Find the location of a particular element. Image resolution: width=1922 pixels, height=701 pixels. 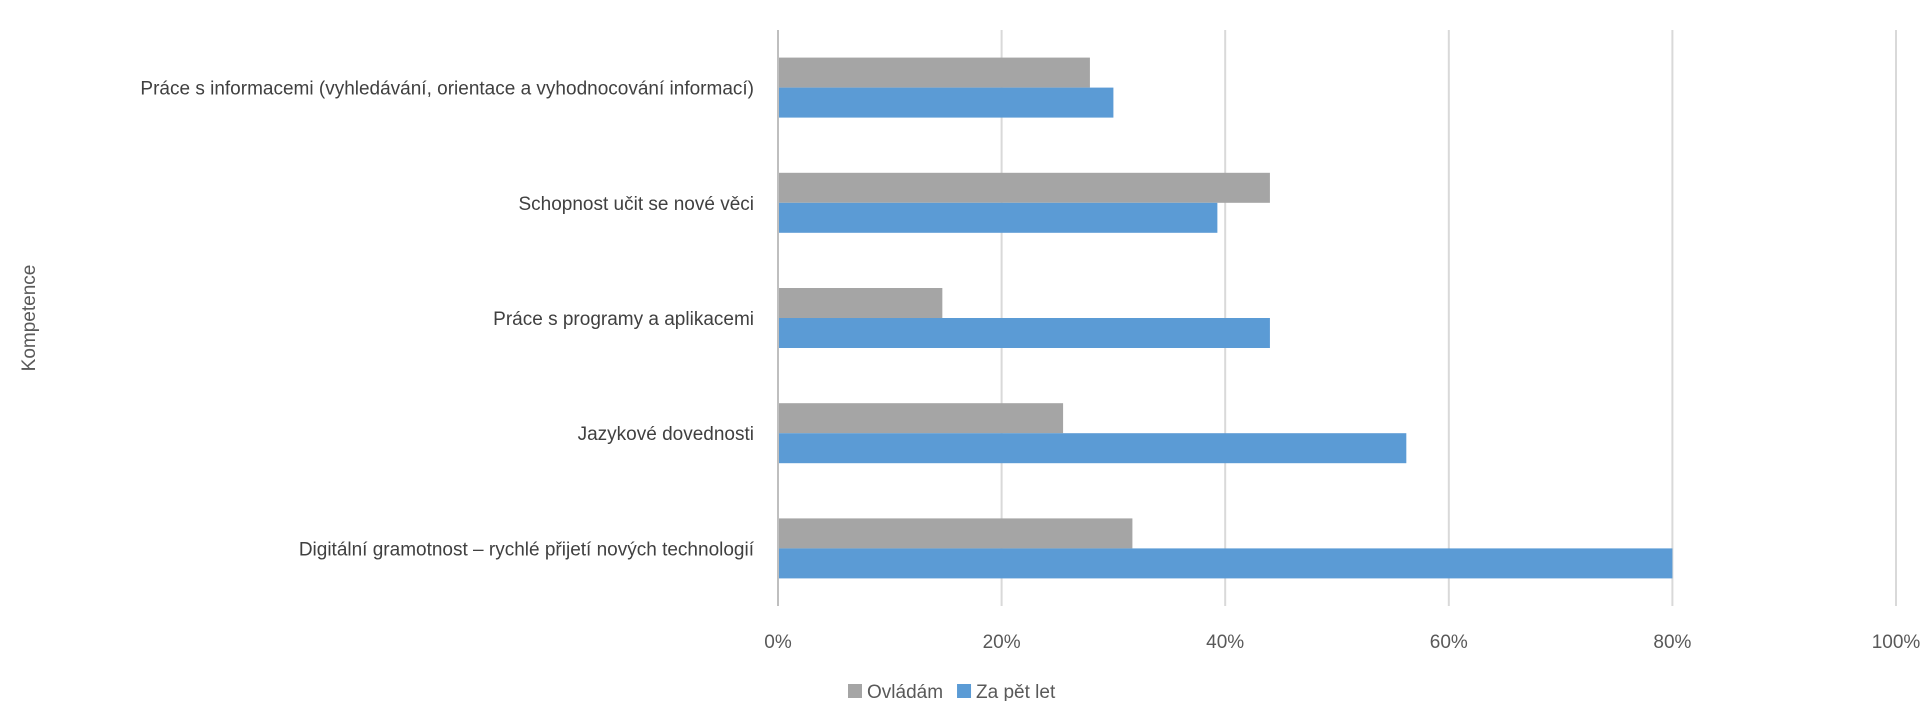

y-axis-title: Kompetence is located at coordinates (29, 318).